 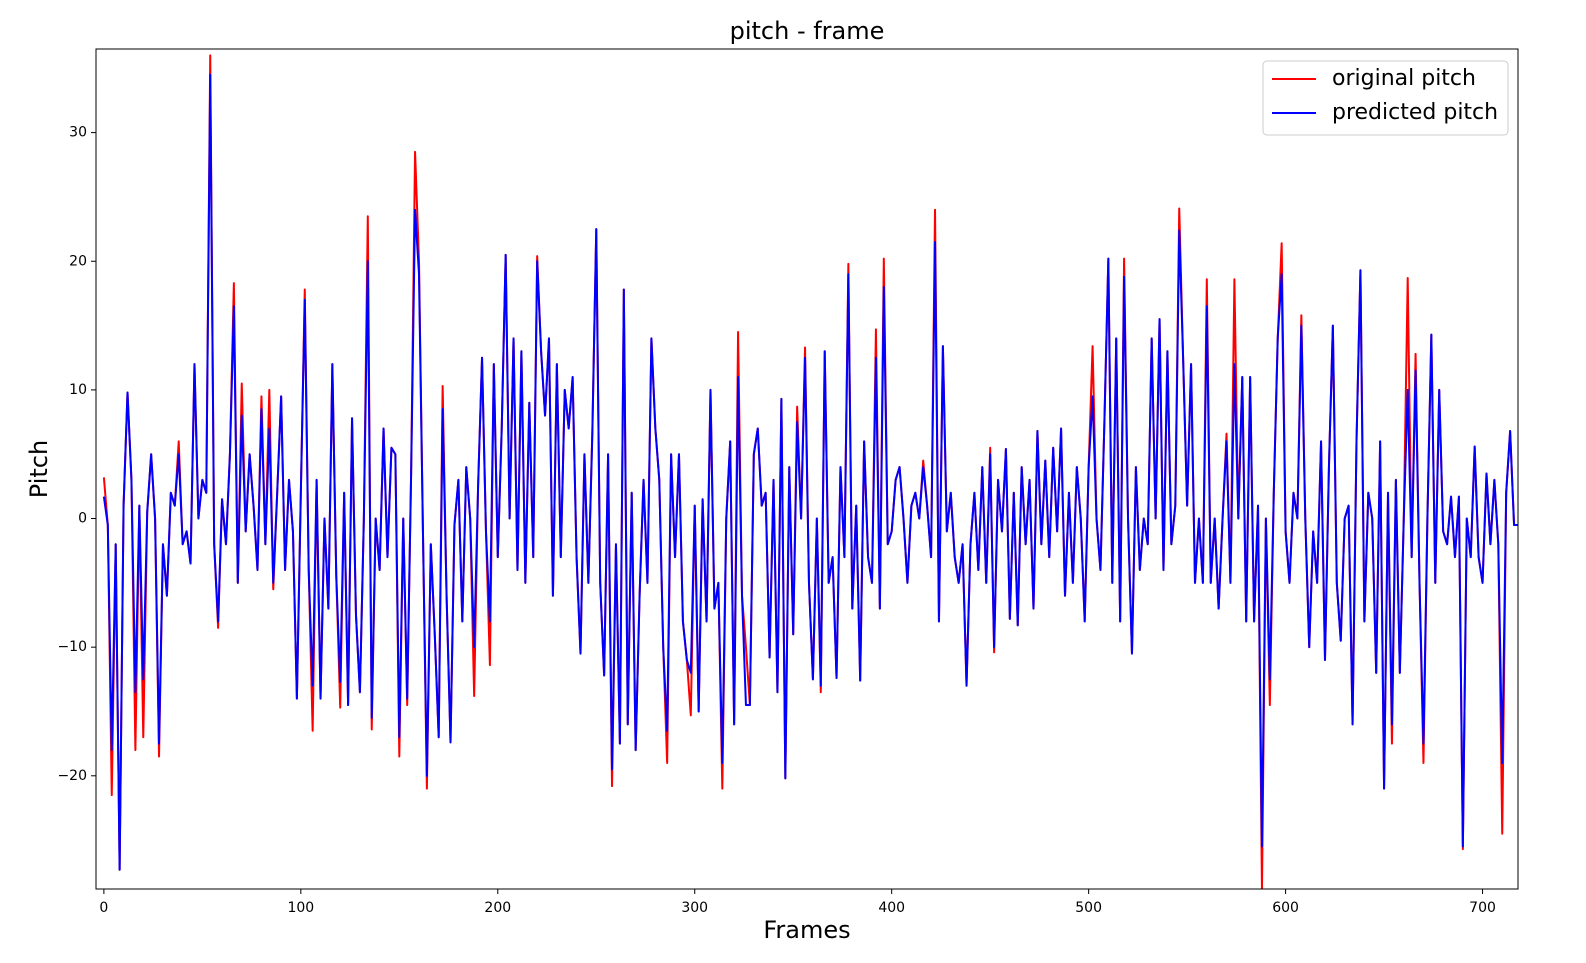 What do you see at coordinates (1285, 908) in the screenshot?
I see `x-tick-label: 600` at bounding box center [1285, 908].